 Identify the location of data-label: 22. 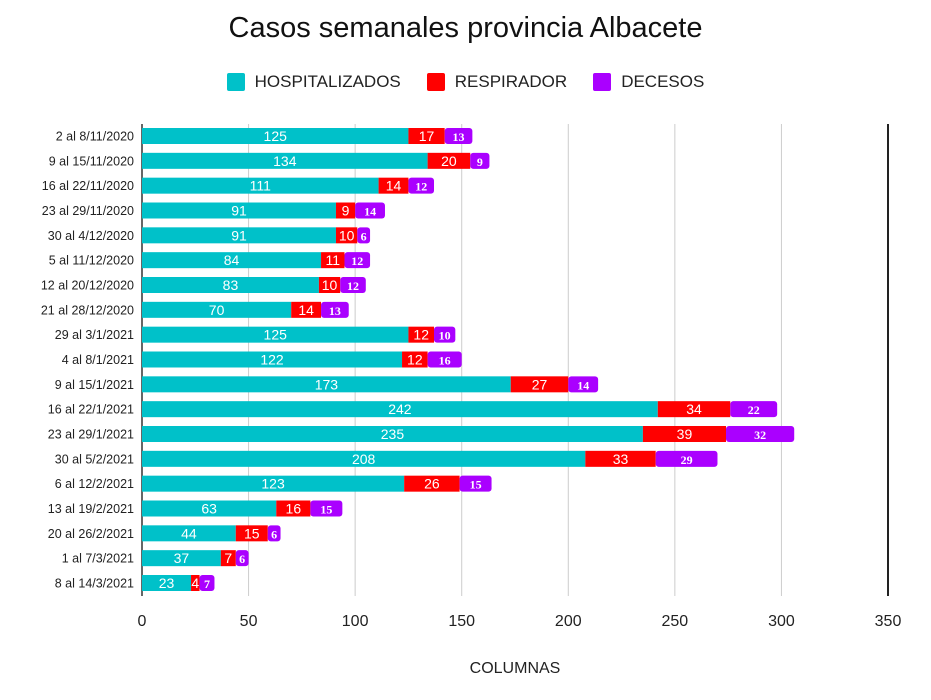
(754, 410).